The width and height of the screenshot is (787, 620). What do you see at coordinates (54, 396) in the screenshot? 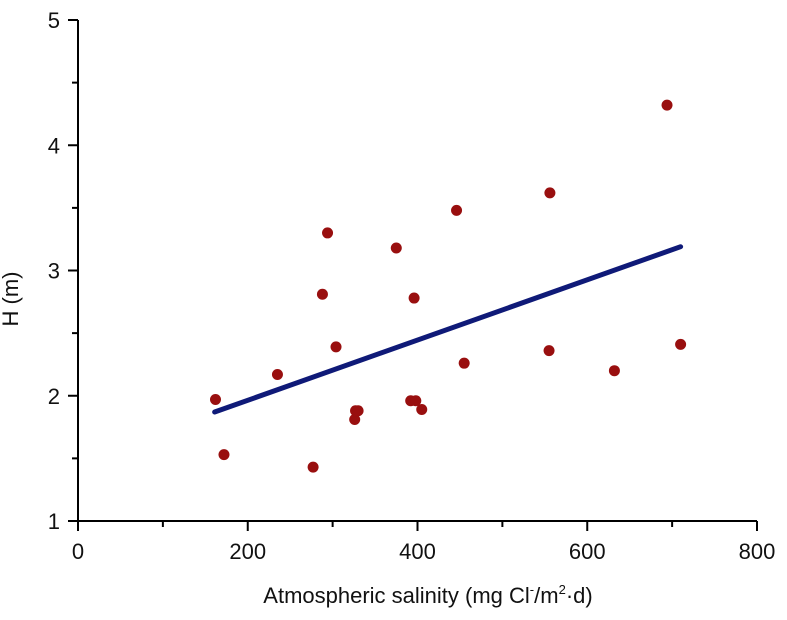
I see `y-tick-label: 2` at bounding box center [54, 396].